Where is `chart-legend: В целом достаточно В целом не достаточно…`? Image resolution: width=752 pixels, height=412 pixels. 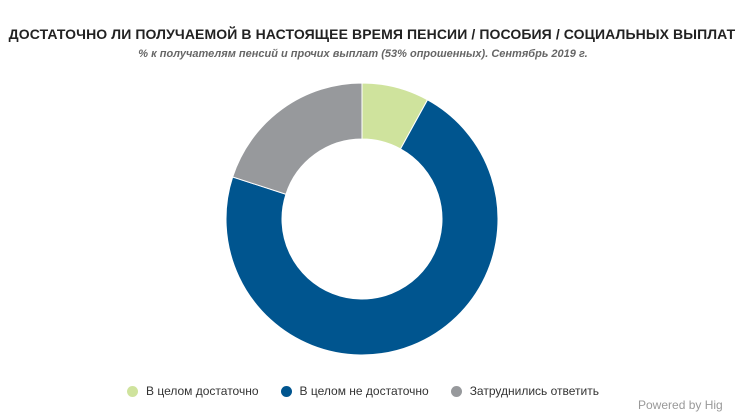 chart-legend: В целом достаточно В целом не достаточно… is located at coordinates (363, 391).